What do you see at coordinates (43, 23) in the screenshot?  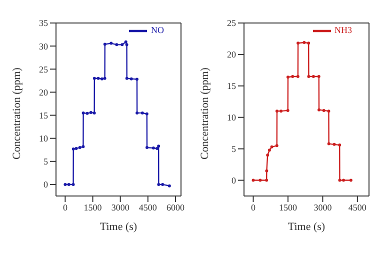 I see `y-tick-label: 35` at bounding box center [43, 23].